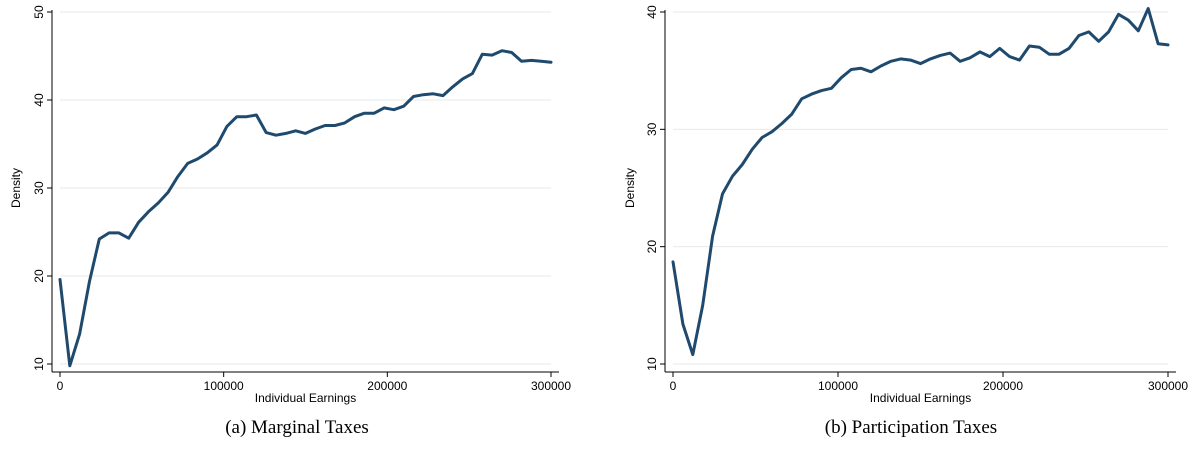 Image resolution: width=1193 pixels, height=464 pixels. I want to click on y-tick-label: 50, so click(39, 12).